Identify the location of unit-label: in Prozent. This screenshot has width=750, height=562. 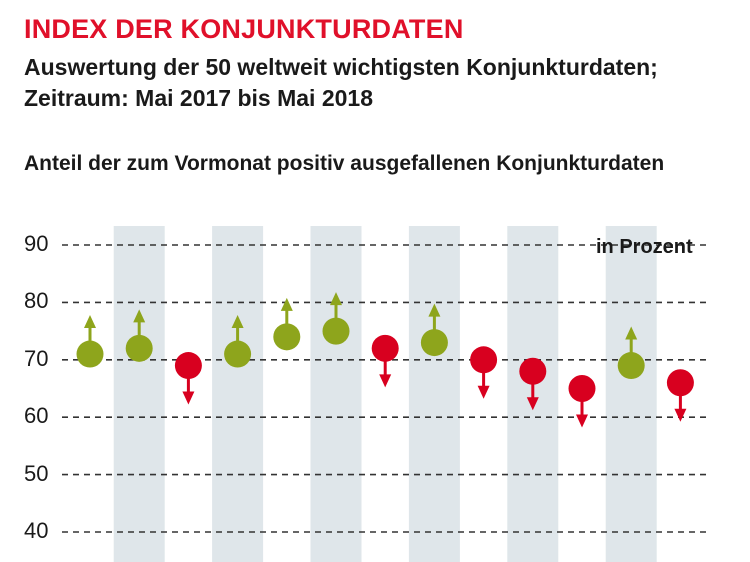
(644, 247).